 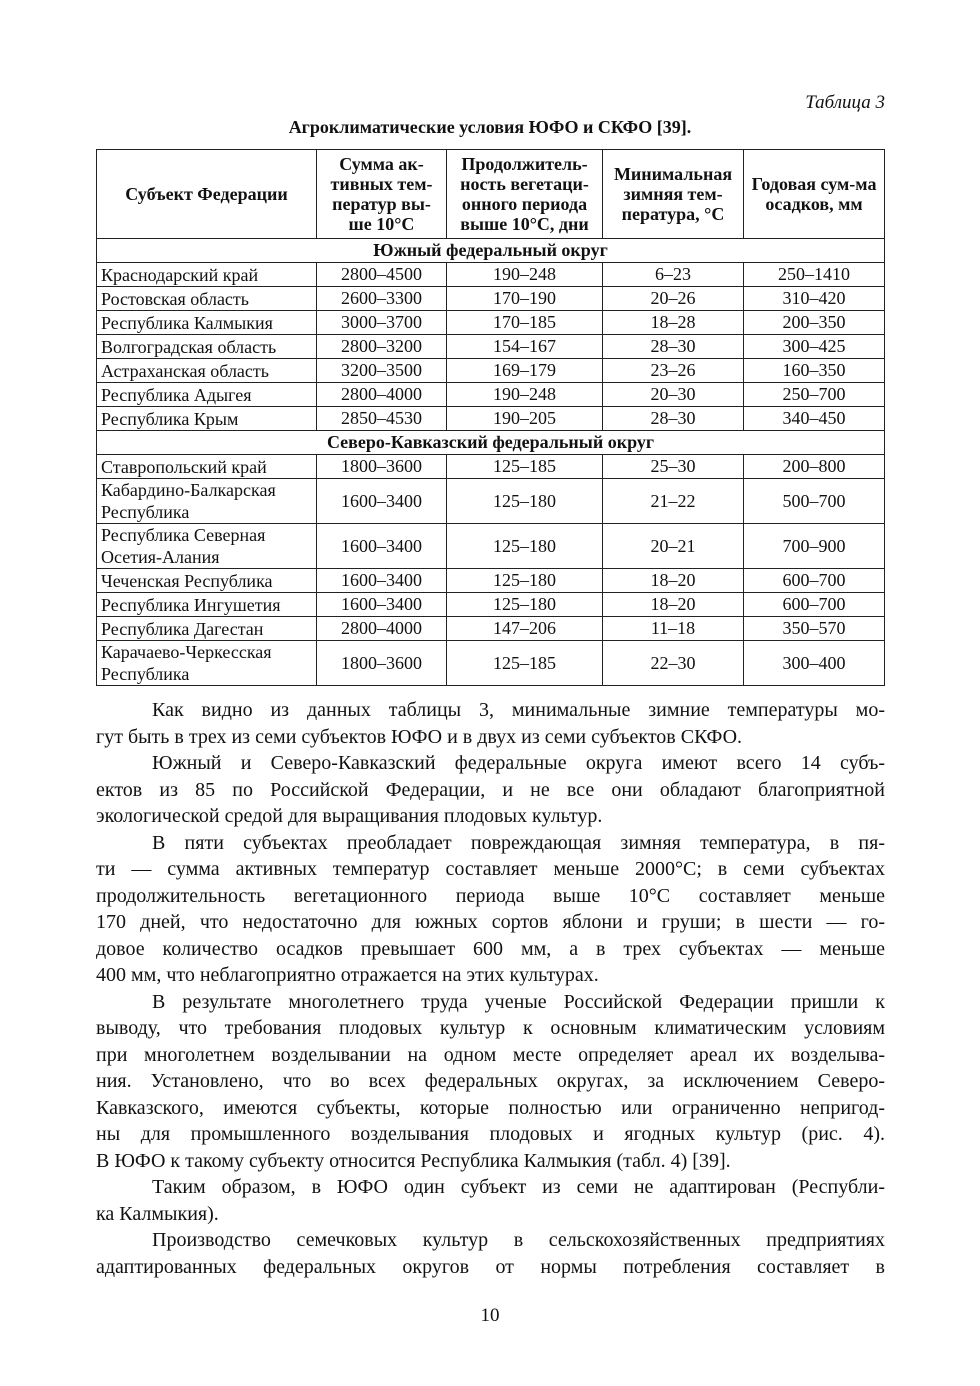 What do you see at coordinates (381, 322) in the screenshot?
I see `value-cell: 3000–3700` at bounding box center [381, 322].